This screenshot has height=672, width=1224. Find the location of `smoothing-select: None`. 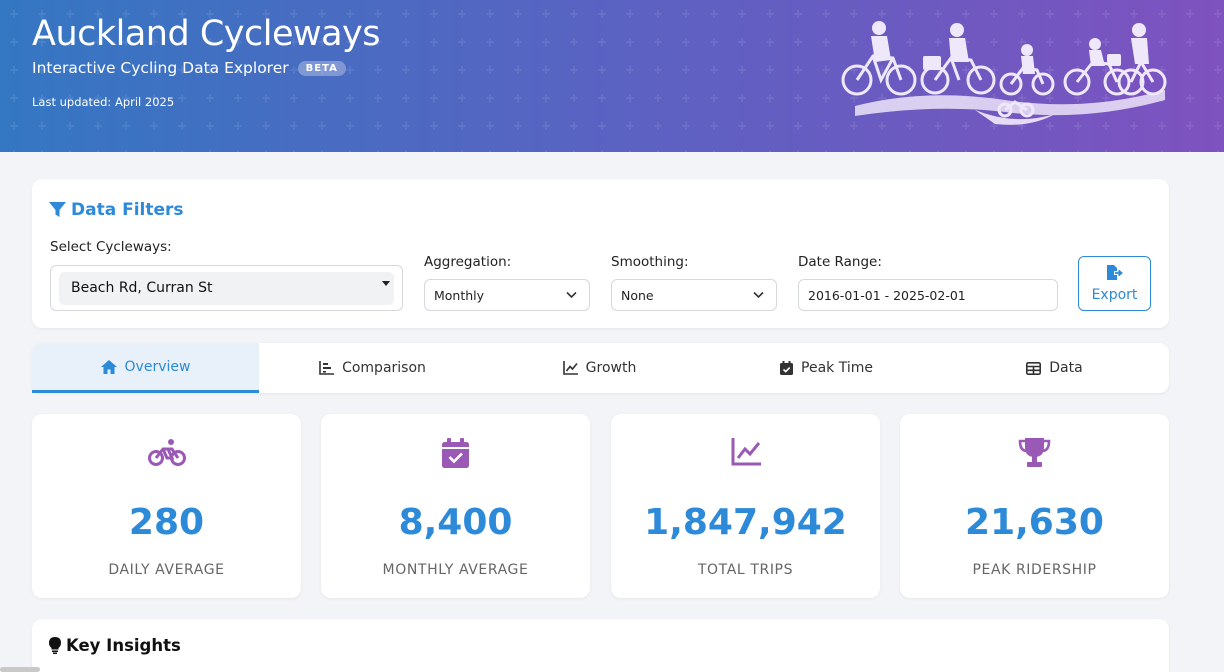

smoothing-select: None is located at coordinates (694, 295).